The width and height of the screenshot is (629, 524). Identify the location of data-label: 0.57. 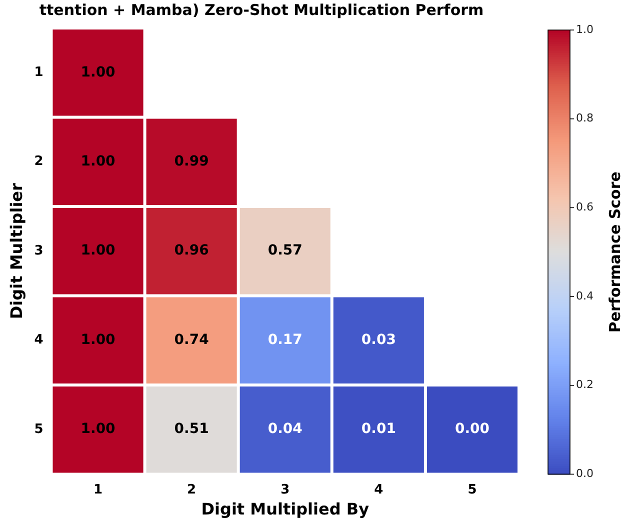
(285, 250).